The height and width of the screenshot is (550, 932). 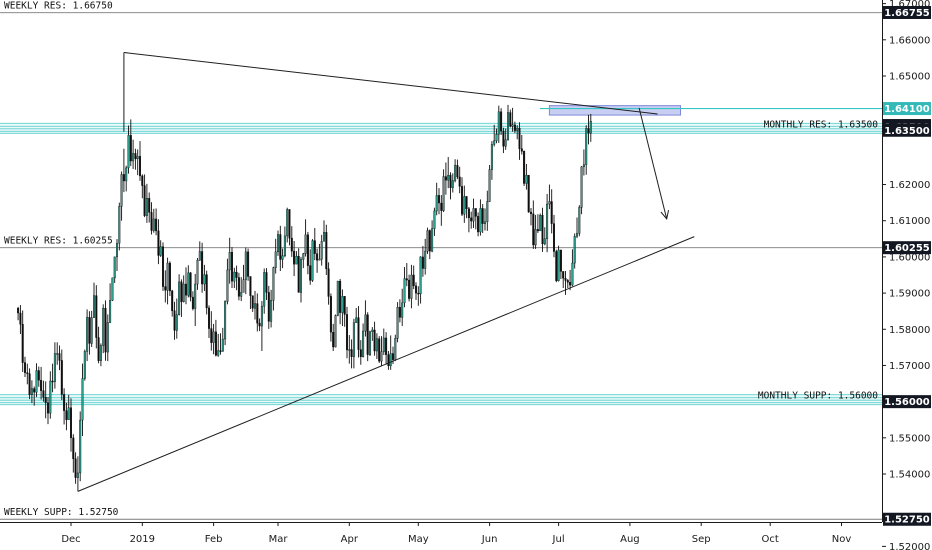 I want to click on projection-arrow, so click(x=653, y=163).